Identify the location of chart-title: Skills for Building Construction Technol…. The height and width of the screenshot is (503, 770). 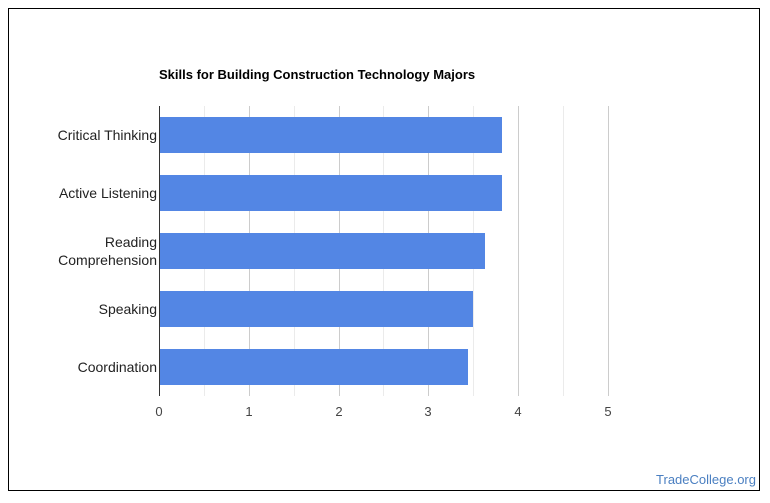
(317, 74).